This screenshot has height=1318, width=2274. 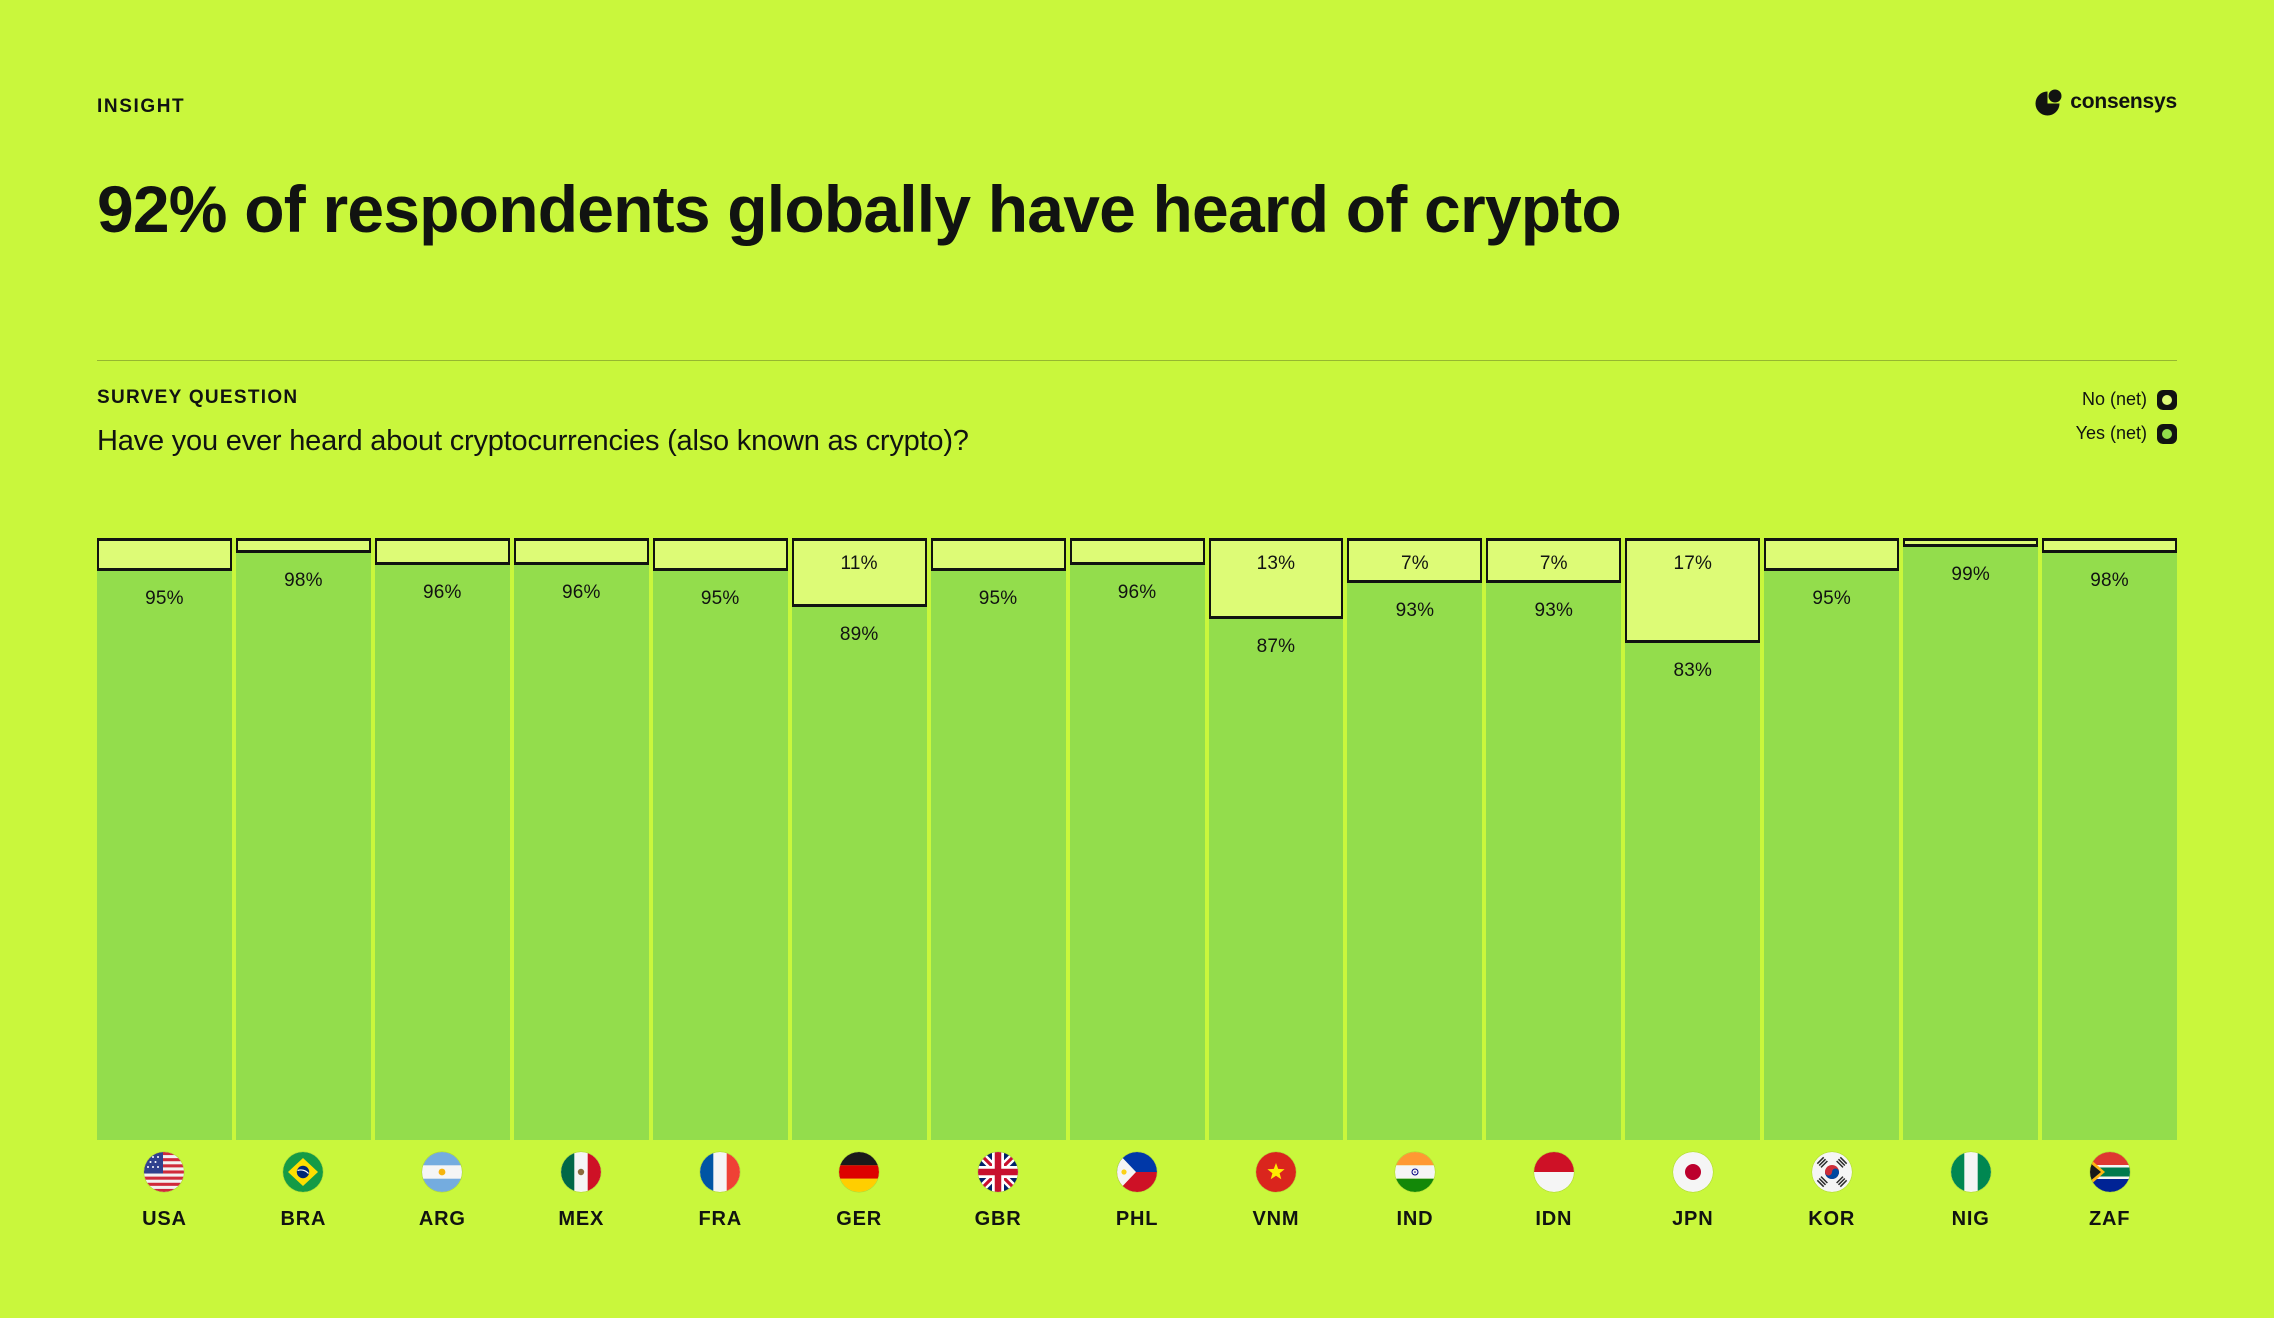 I want to click on country-code-label: JPN, so click(x=1693, y=1219).